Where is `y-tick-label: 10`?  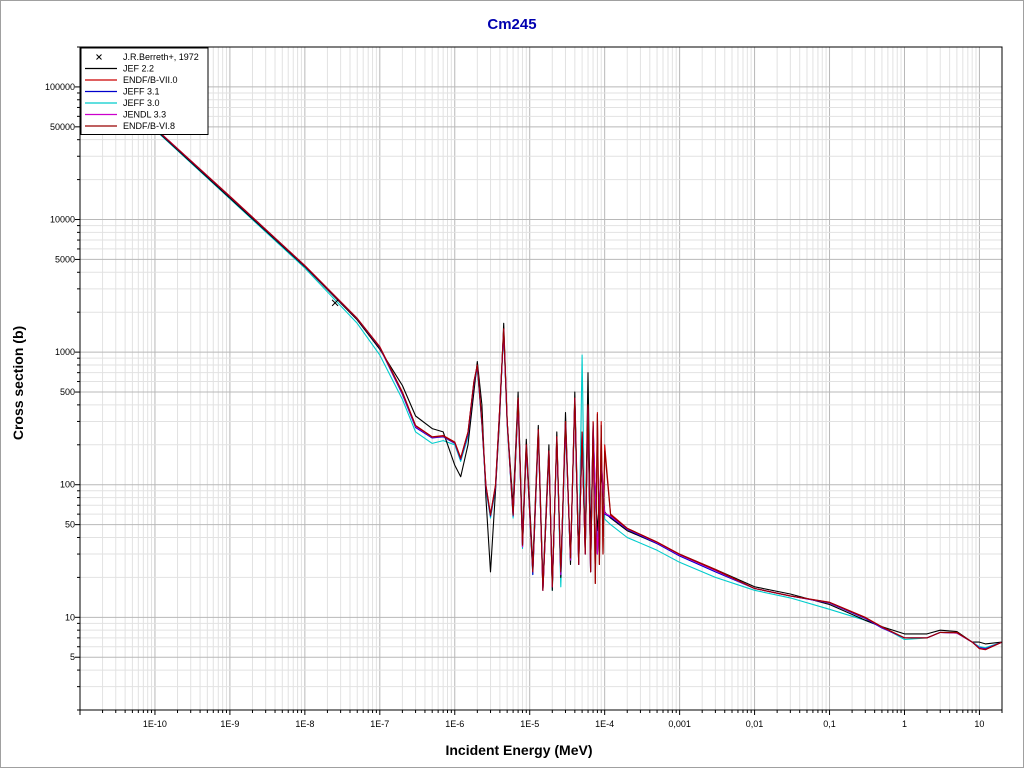 y-tick-label: 10 is located at coordinates (70, 617).